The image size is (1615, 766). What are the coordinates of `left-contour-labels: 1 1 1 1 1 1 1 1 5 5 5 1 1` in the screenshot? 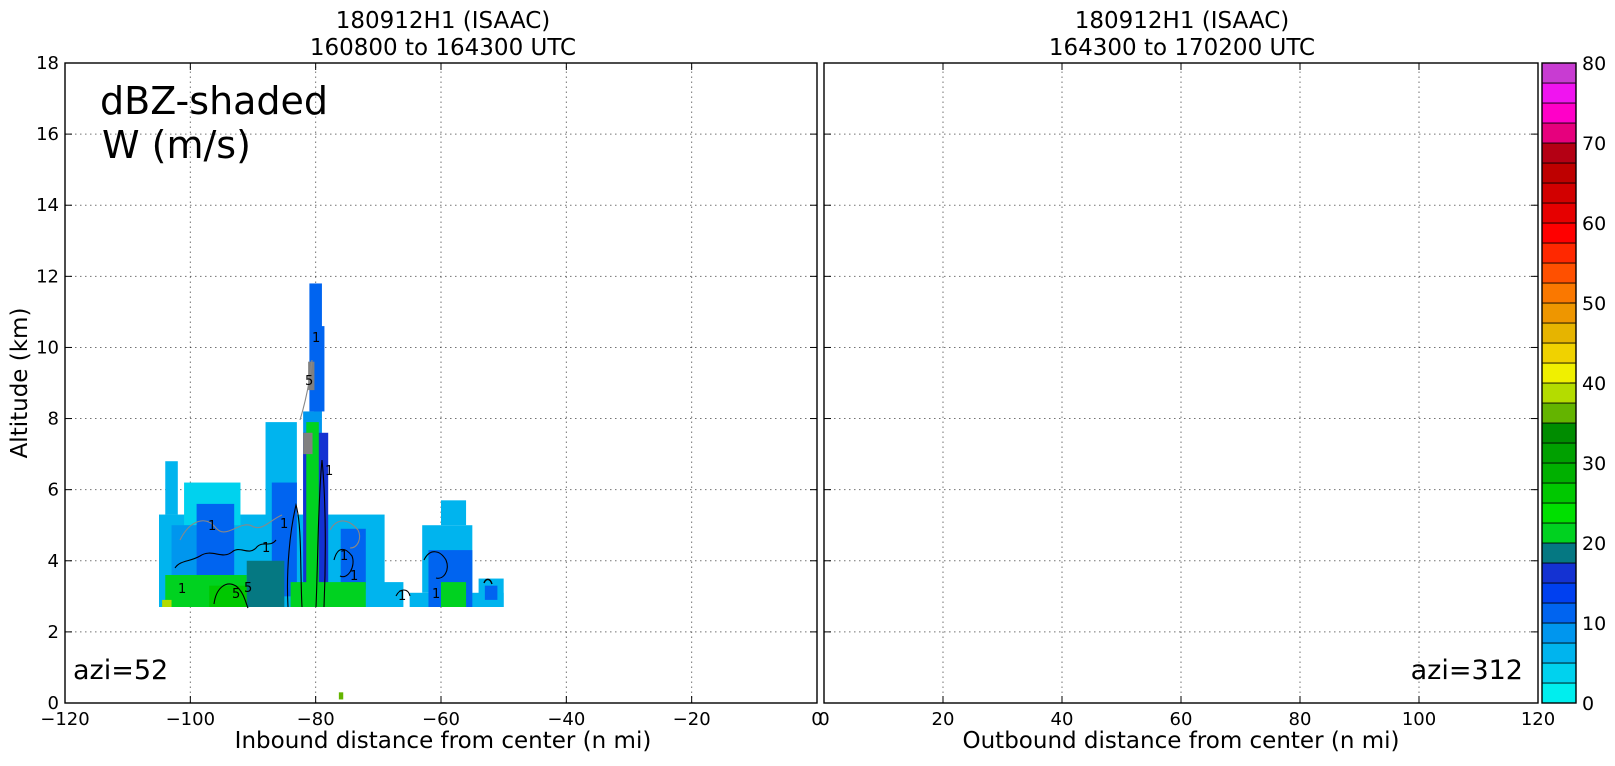 It's located at (309, 467).